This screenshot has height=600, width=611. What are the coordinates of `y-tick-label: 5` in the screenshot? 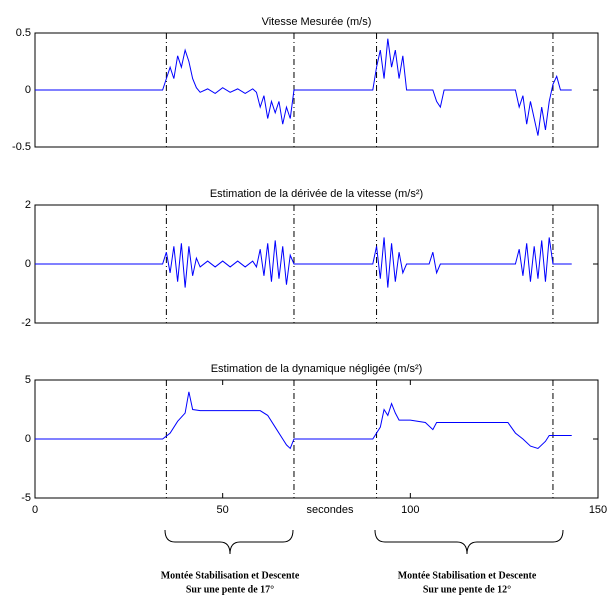 It's located at (28, 380).